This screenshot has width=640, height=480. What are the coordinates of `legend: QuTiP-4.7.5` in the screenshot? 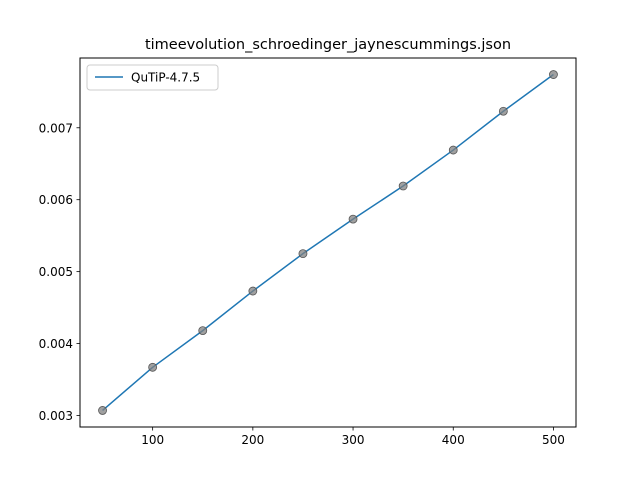 It's located at (152, 77).